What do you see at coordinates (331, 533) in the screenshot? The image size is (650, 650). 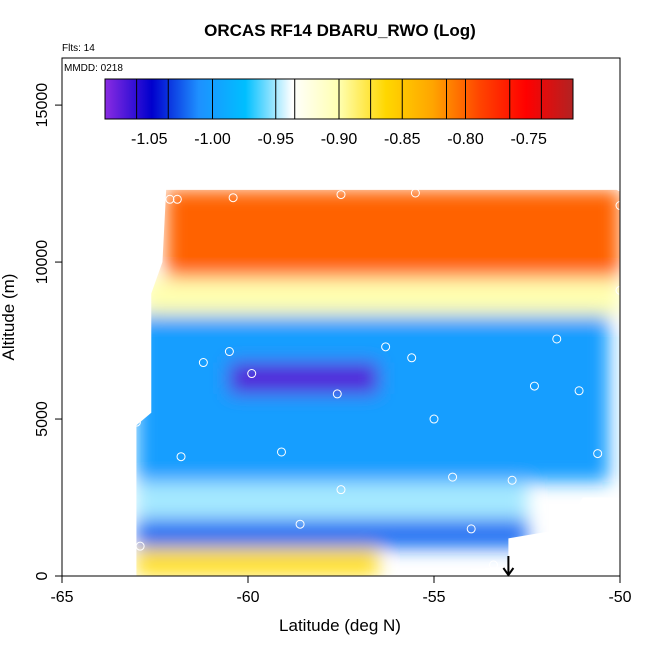 I see `region-lower-blue` at bounding box center [331, 533].